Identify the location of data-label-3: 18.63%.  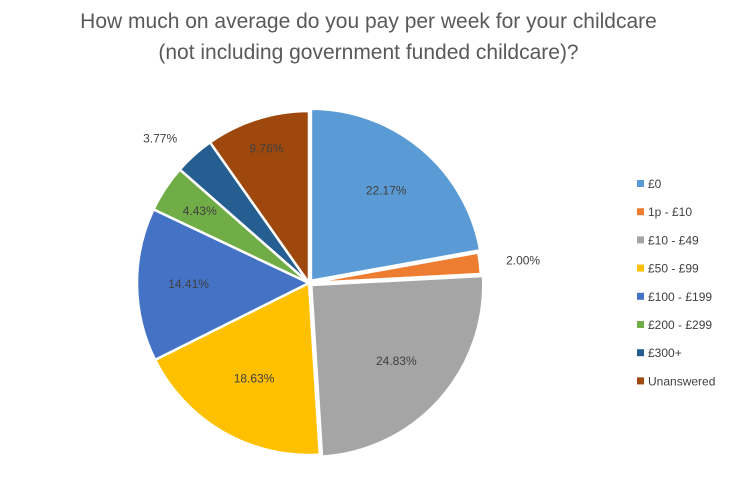
(254, 378).